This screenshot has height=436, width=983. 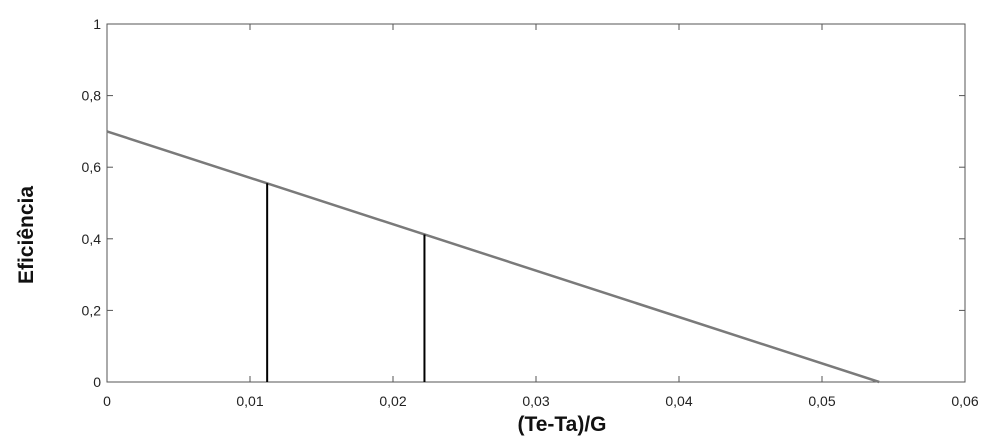 I want to click on y-tick-label: 1, so click(x=97, y=24).